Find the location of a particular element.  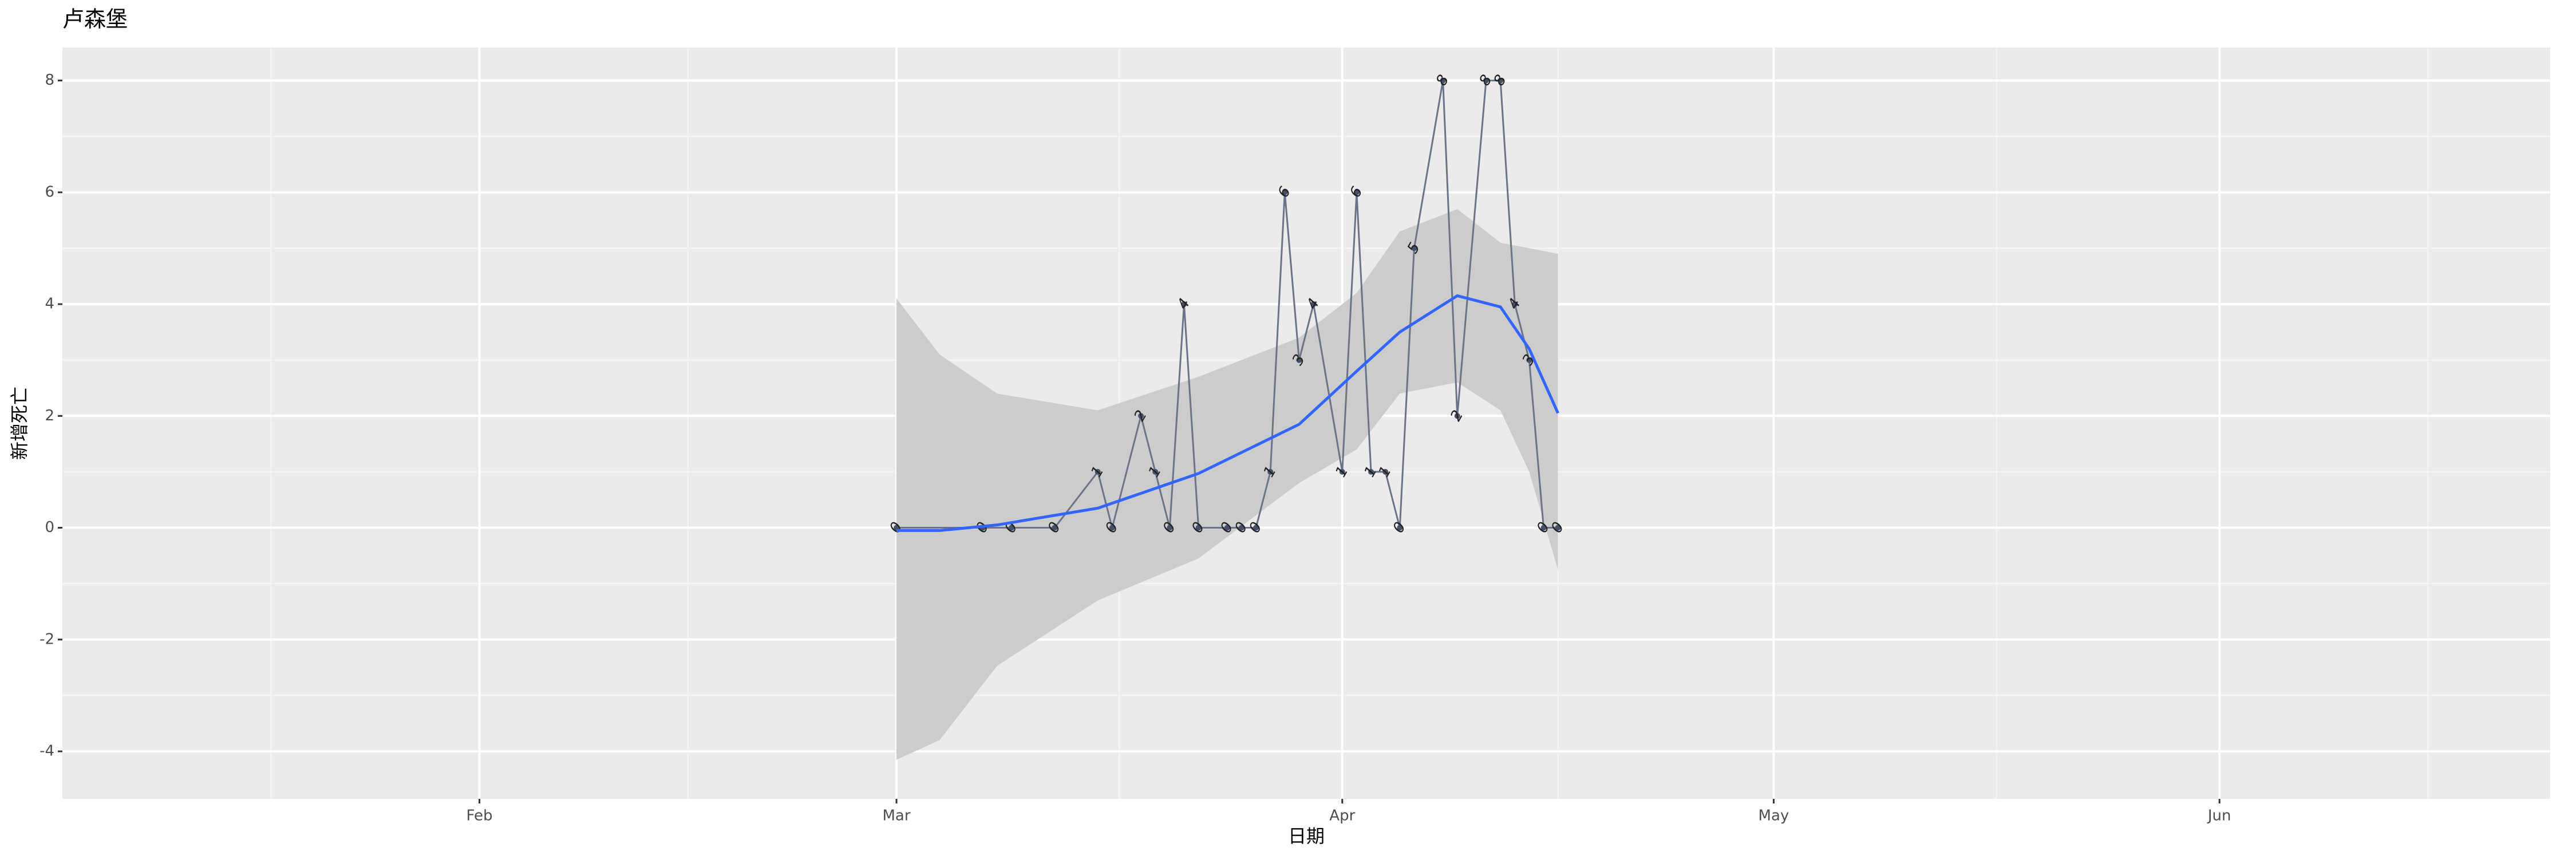

y-tick-label: -2 is located at coordinates (46, 639).